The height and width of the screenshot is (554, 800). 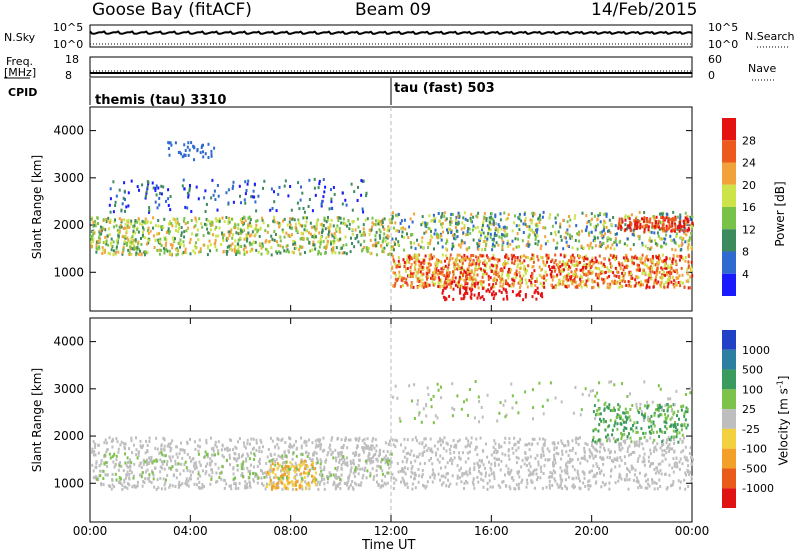 I want to click on nsky-label: N.Sky, so click(x=20, y=37).